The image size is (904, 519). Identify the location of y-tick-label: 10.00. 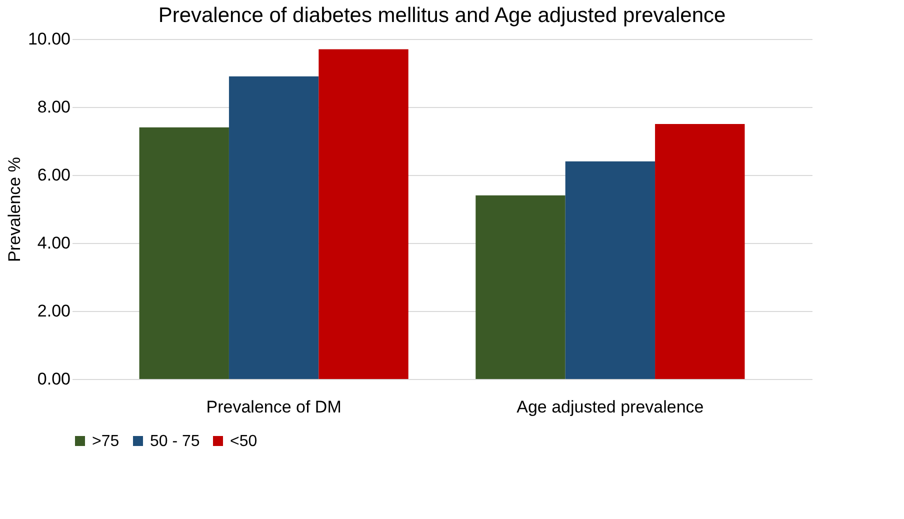
(49, 39).